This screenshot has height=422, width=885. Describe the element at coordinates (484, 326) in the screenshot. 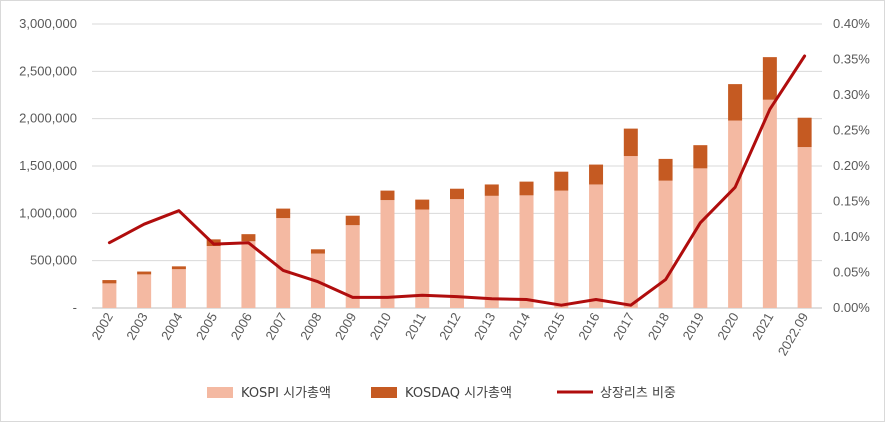

I see `x-axis-tick-label: 2013` at that location.